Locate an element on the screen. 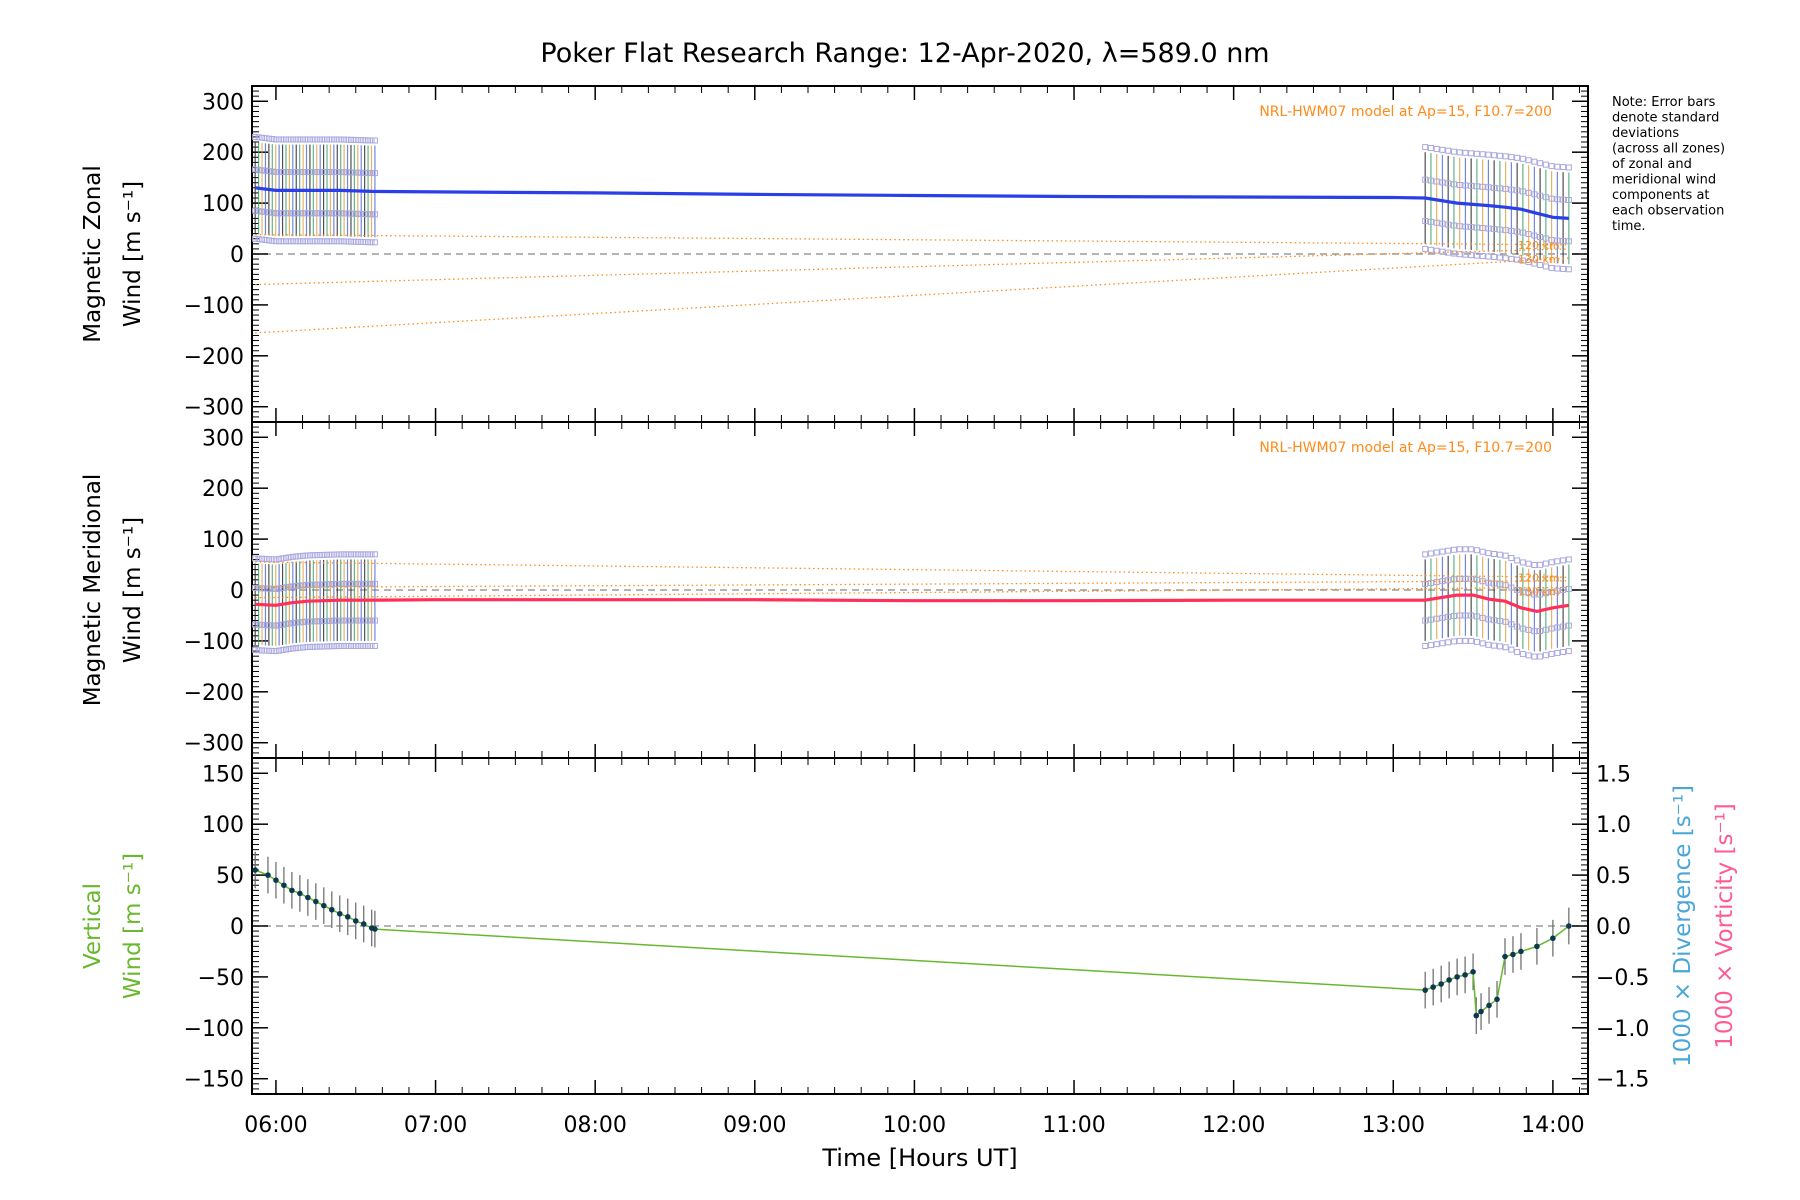 The height and width of the screenshot is (1200, 1800). y2-axis-label-vorticity: 1000 × Vorticity [s⁻¹] is located at coordinates (1725, 926).